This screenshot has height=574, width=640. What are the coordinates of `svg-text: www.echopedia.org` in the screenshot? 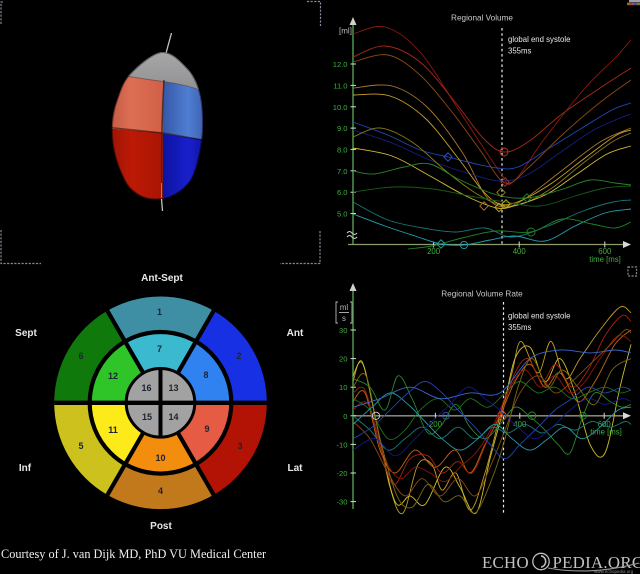 It's located at (614, 571).